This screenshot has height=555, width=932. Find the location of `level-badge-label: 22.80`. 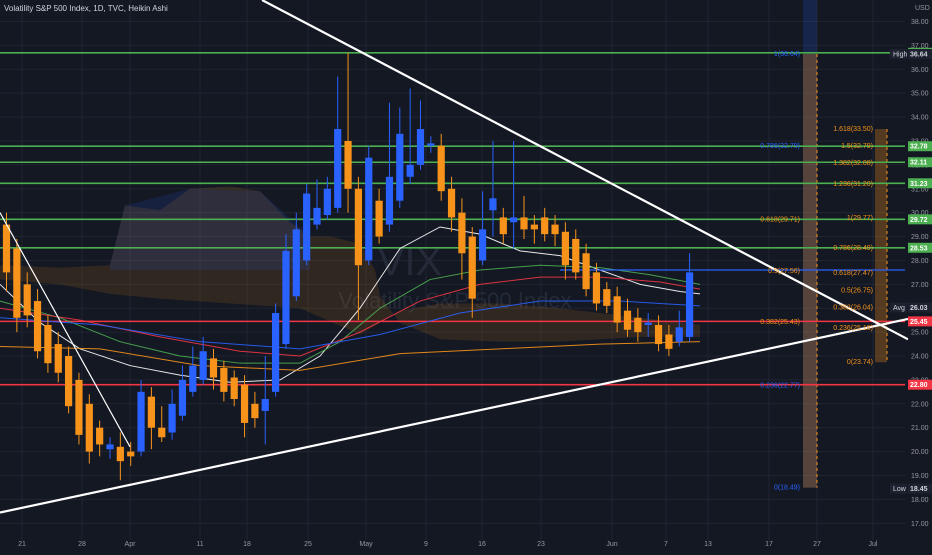

level-badge-label: 22.80 is located at coordinates (919, 385).